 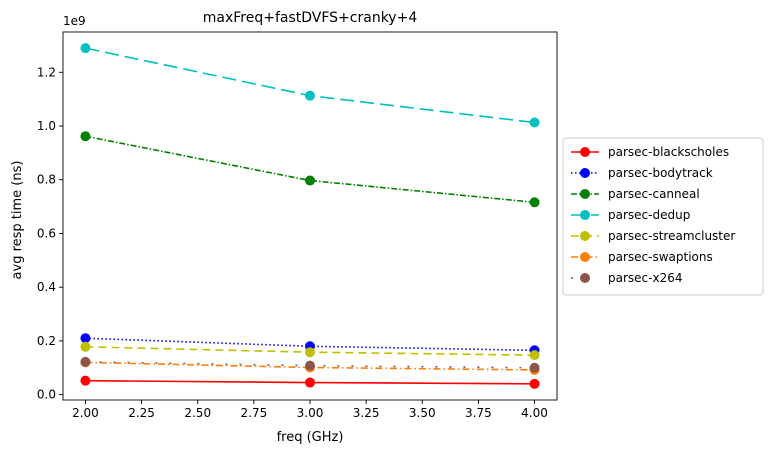 What do you see at coordinates (478, 413) in the screenshot?
I see `x-tick-label: 3.75` at bounding box center [478, 413].